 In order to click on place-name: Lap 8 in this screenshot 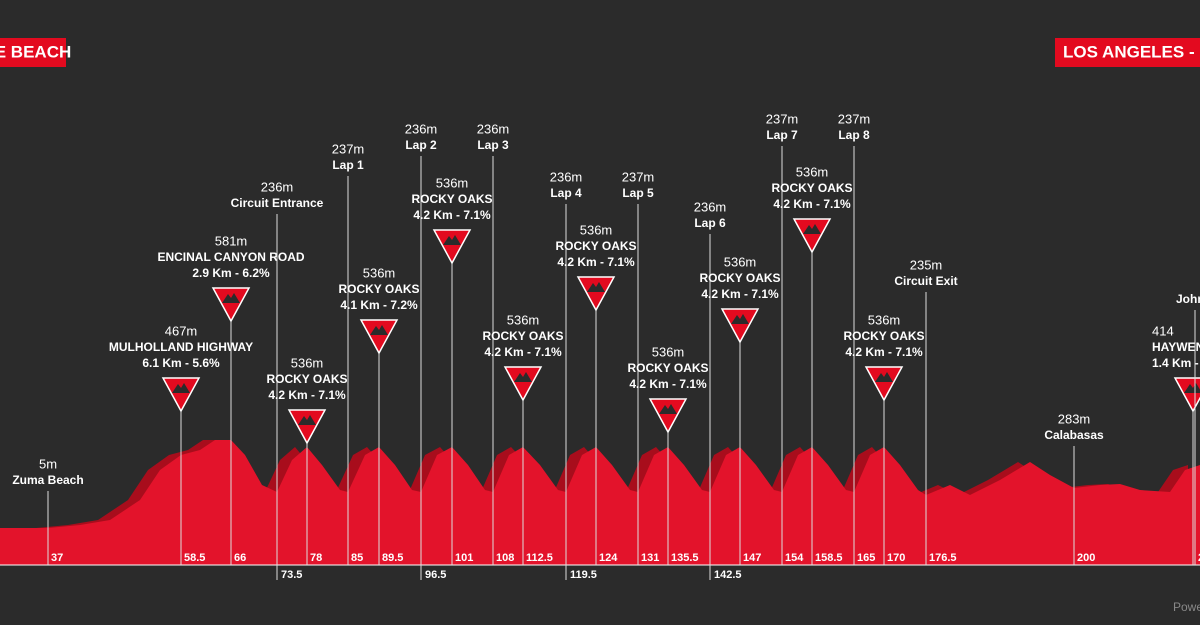, I will do `click(854, 135)`.